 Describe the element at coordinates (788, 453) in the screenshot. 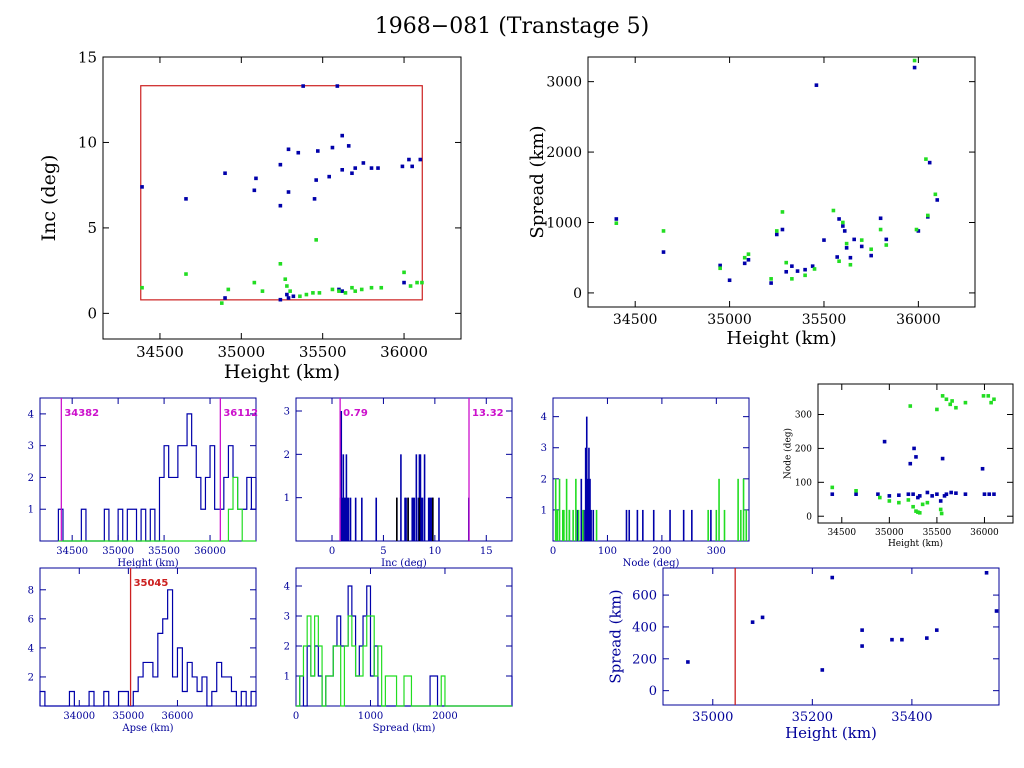

I see `y-axis-label: Node (deg)` at that location.